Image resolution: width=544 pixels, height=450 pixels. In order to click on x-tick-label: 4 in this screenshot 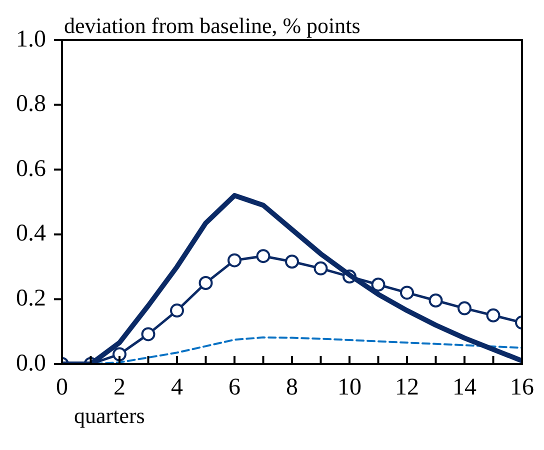, I will do `click(177, 387)`.